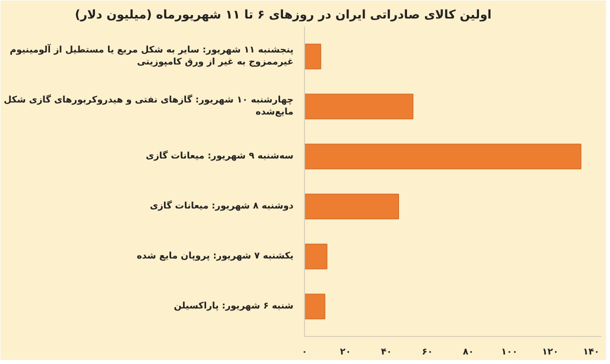 This screenshot has width=610, height=364. Describe the element at coordinates (215, 257) in the screenshot. I see `y-tick-label: یکشنبه ۷ شهریور: پروپان مایع شده` at that location.